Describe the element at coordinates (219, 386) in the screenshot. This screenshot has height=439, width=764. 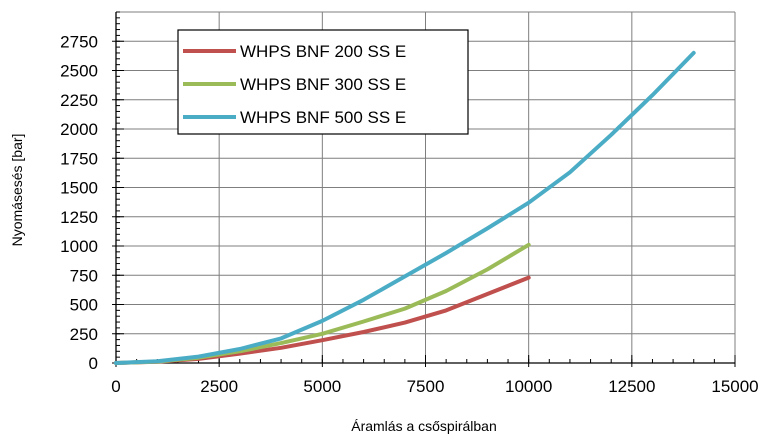
I see `x-tick-label: 2500` at that location.